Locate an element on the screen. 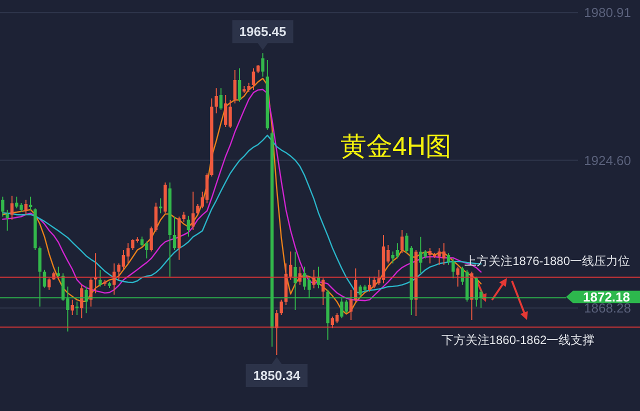 The width and height of the screenshot is (640, 411). ref-label: 下方关注1860-1862一线支撑 is located at coordinates (518, 340).